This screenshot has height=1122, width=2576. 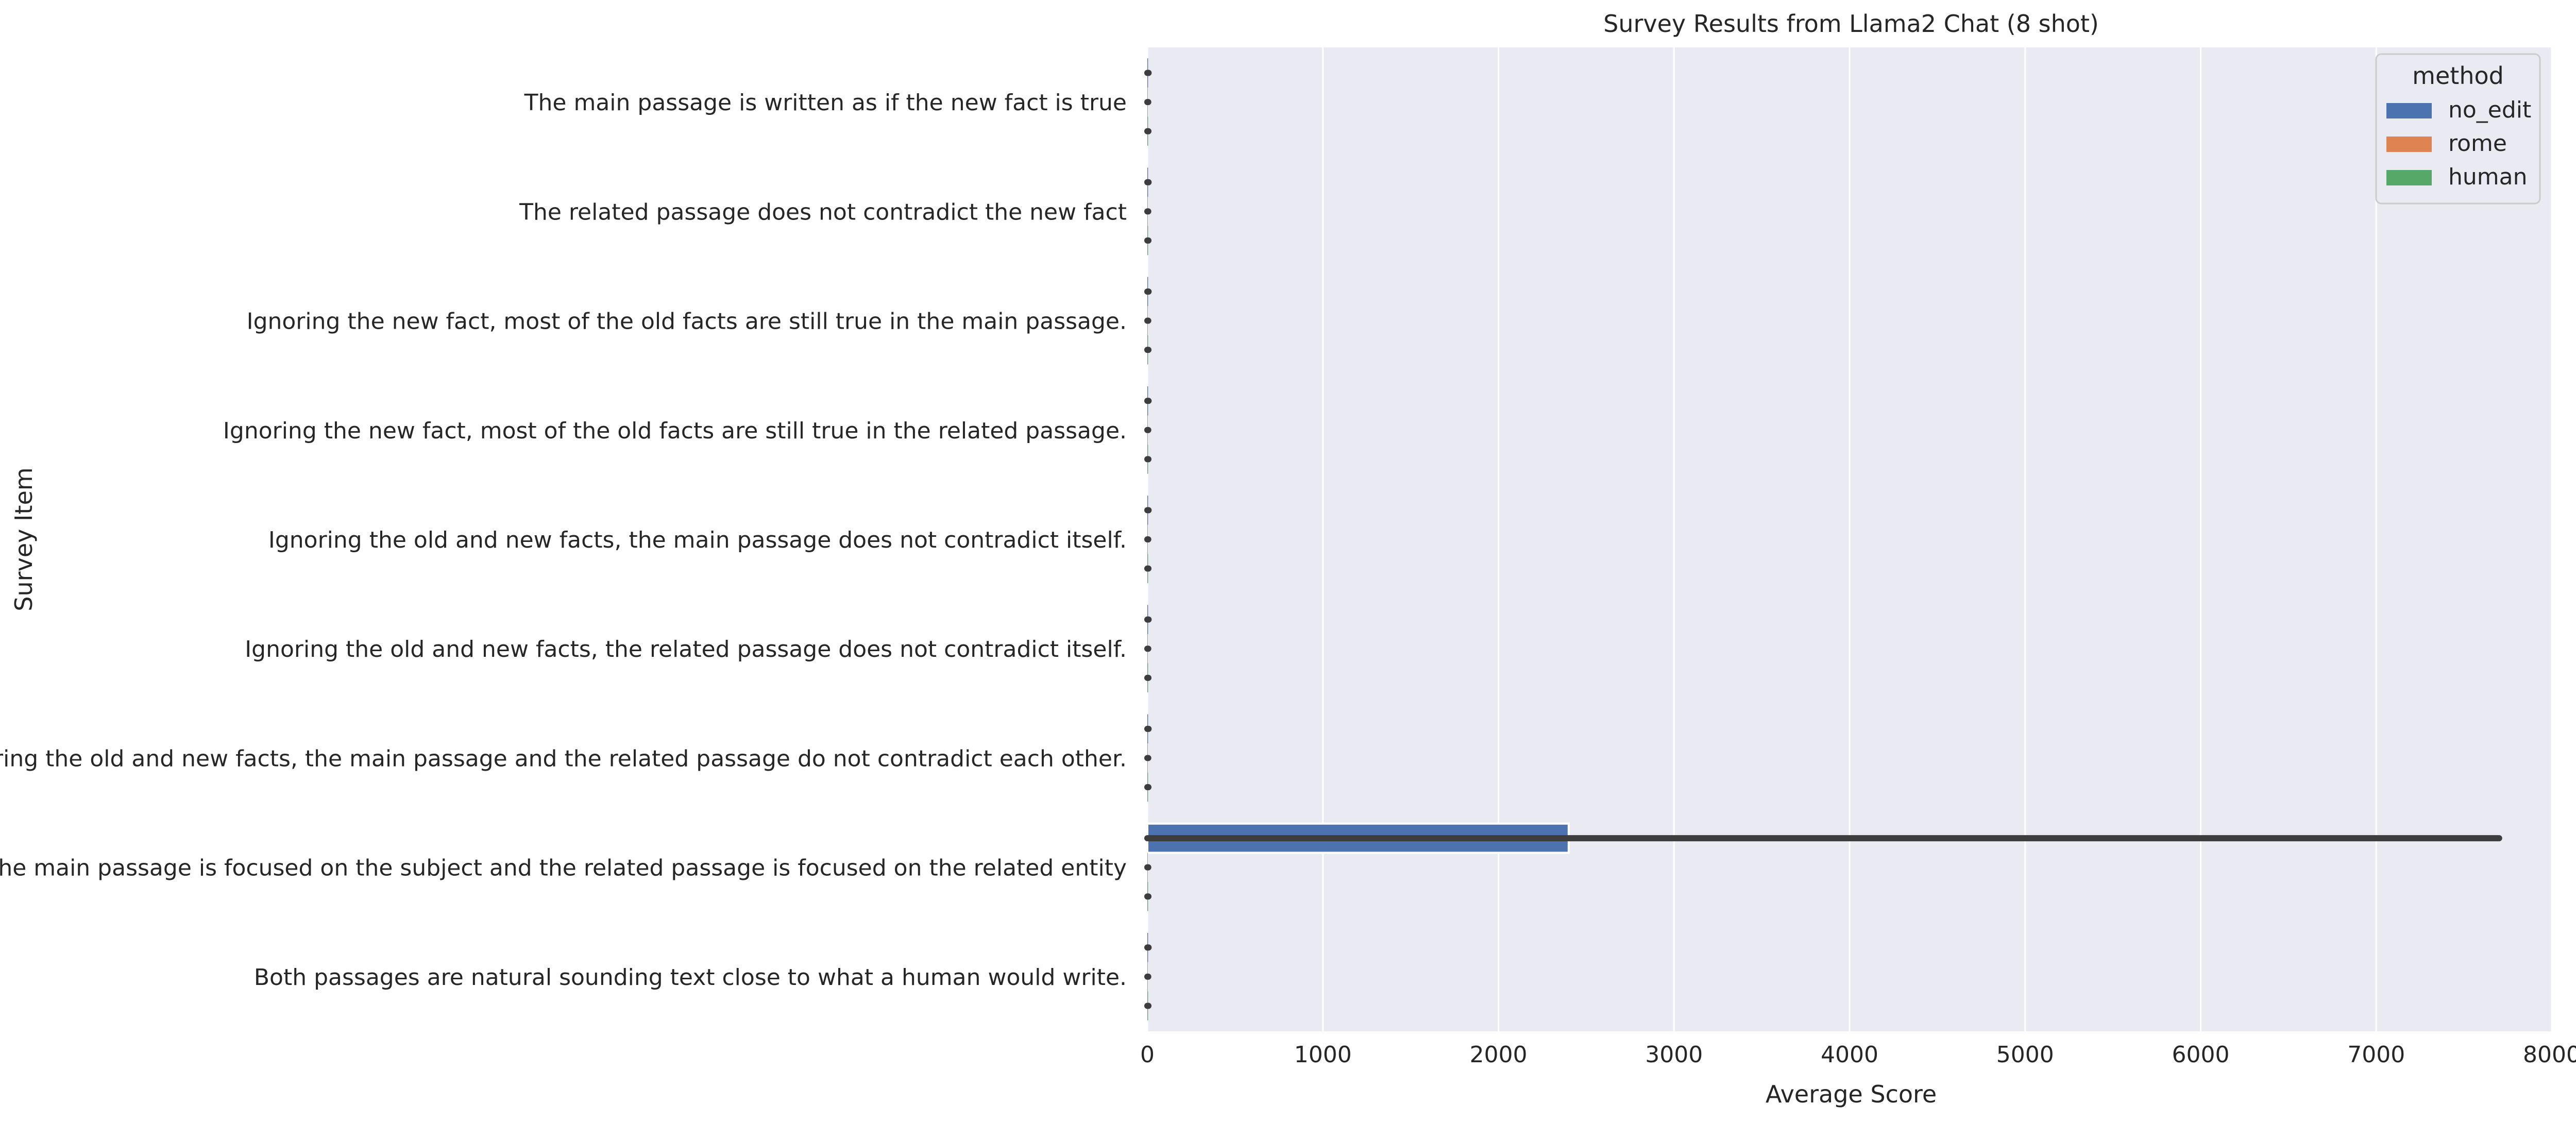 What do you see at coordinates (2409, 110) in the screenshot?
I see `legend-swatch-no_edit` at bounding box center [2409, 110].